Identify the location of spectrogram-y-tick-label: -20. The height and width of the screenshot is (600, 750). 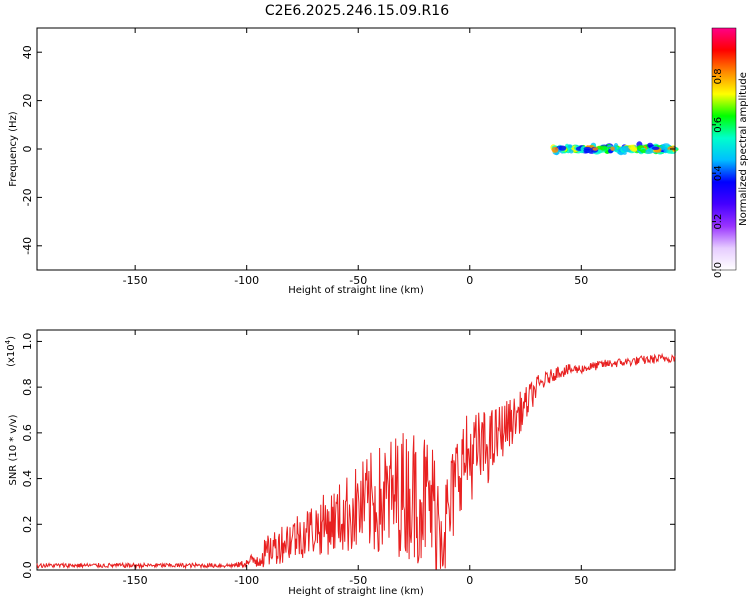
(27, 197).